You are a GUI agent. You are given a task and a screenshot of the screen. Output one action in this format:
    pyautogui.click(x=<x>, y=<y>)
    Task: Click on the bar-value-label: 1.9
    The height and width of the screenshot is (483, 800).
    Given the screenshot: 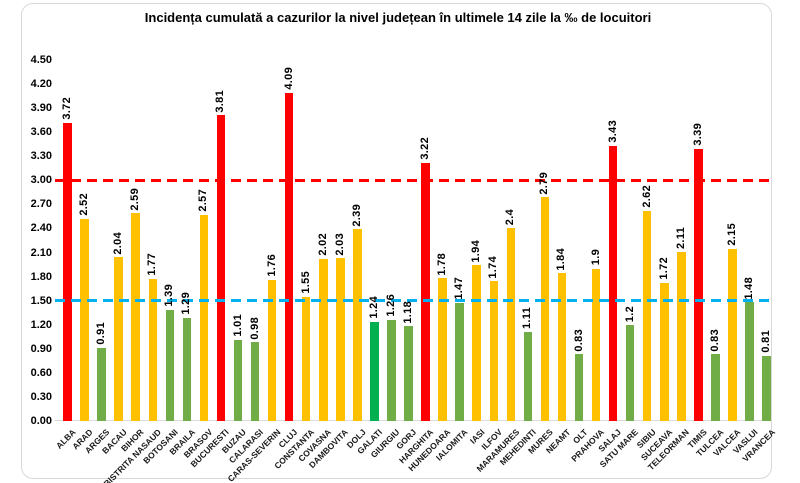 What is the action you would take?
    pyautogui.click(x=595, y=257)
    